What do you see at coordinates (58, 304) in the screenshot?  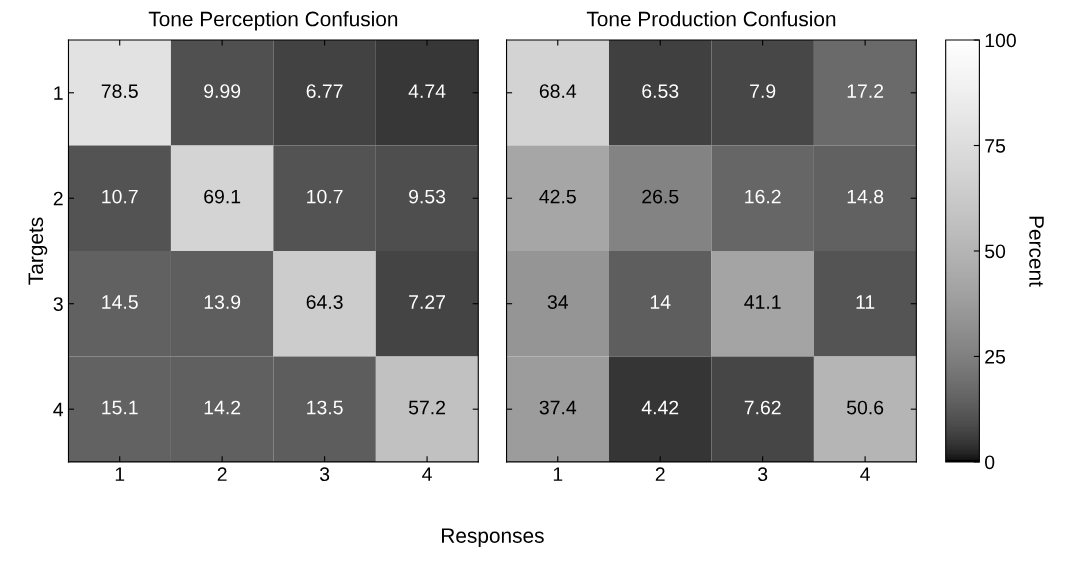 I see `y-tick-label: 3` at bounding box center [58, 304].